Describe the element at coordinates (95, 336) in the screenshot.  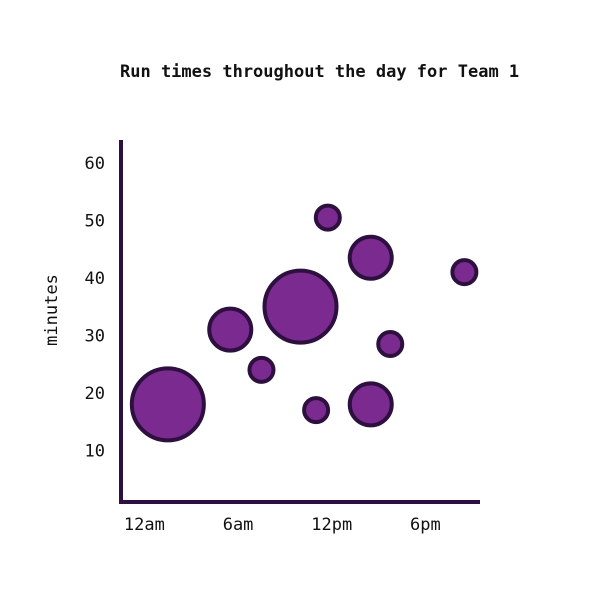
I see `y-tick-label: 30` at that location.